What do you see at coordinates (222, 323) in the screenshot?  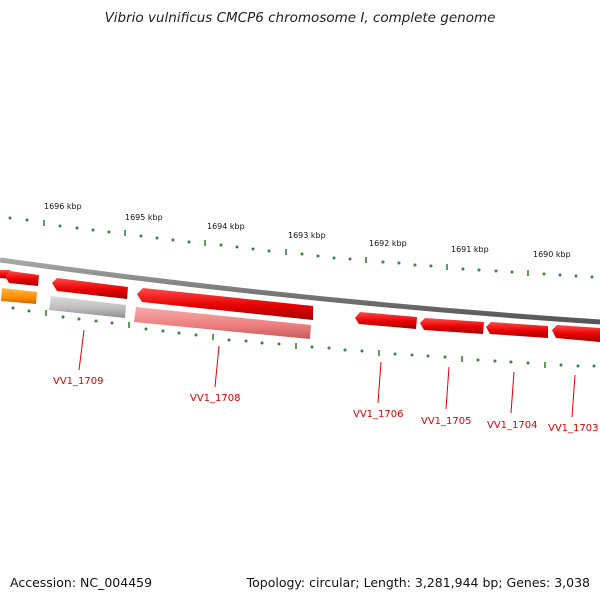 I see `gene-light` at bounding box center [222, 323].